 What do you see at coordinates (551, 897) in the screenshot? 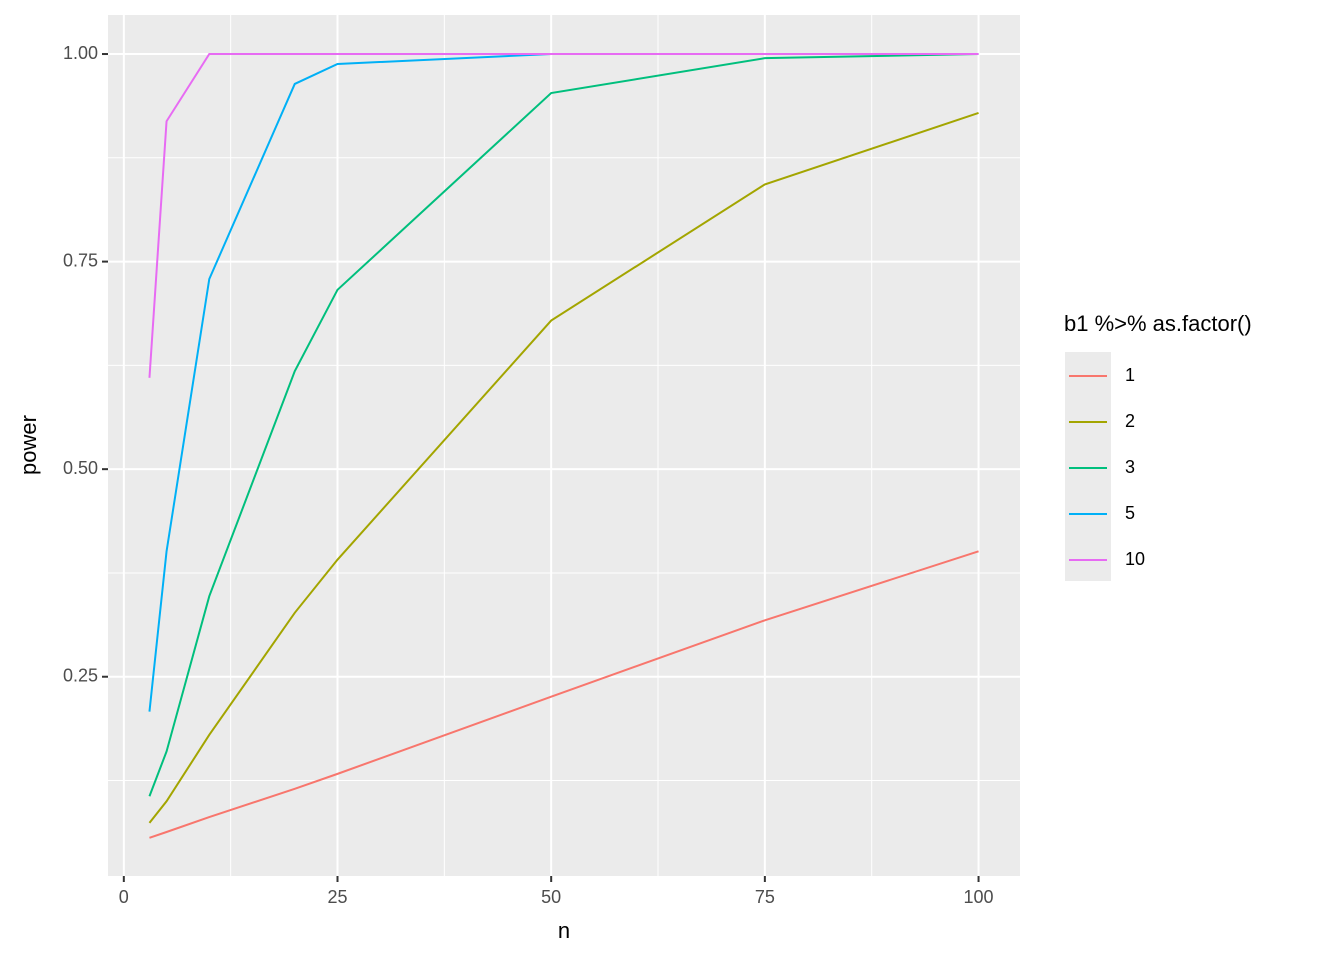
I see `x-tick-label: 50` at bounding box center [551, 897].